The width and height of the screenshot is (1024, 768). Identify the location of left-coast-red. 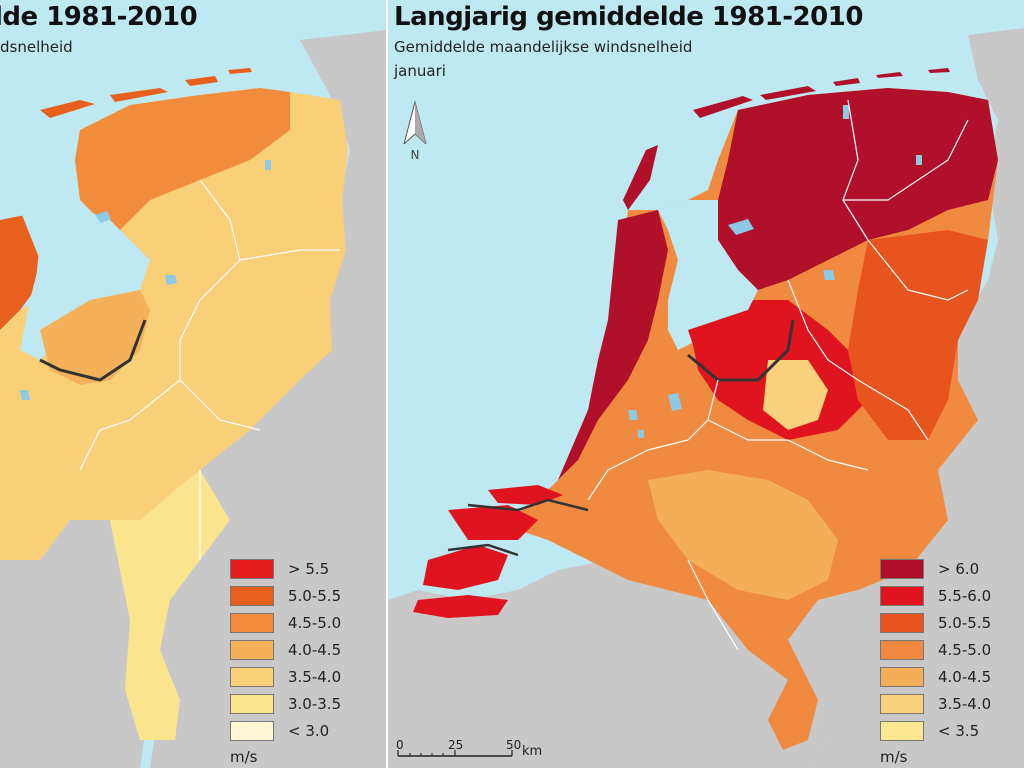
(20, 272).